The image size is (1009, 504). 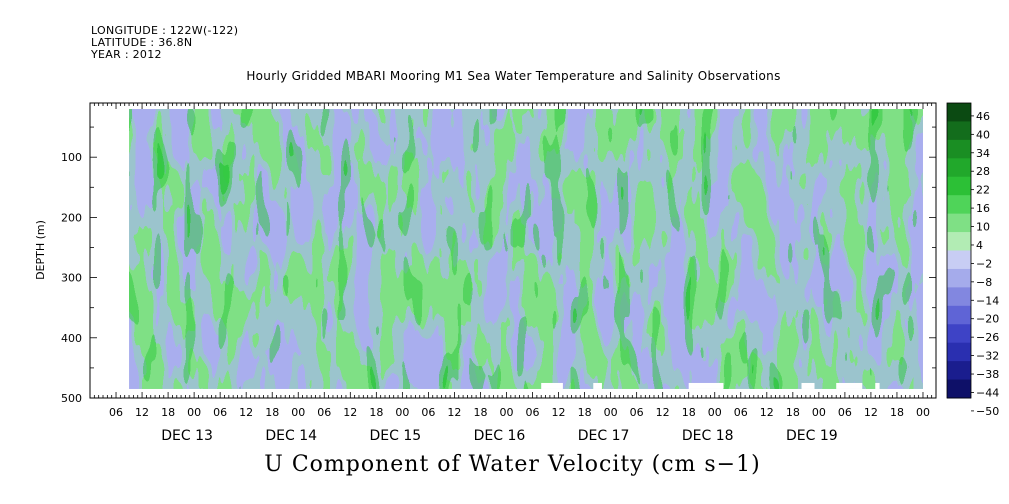 I want to click on colorbar-label: 28, so click(x=983, y=171).